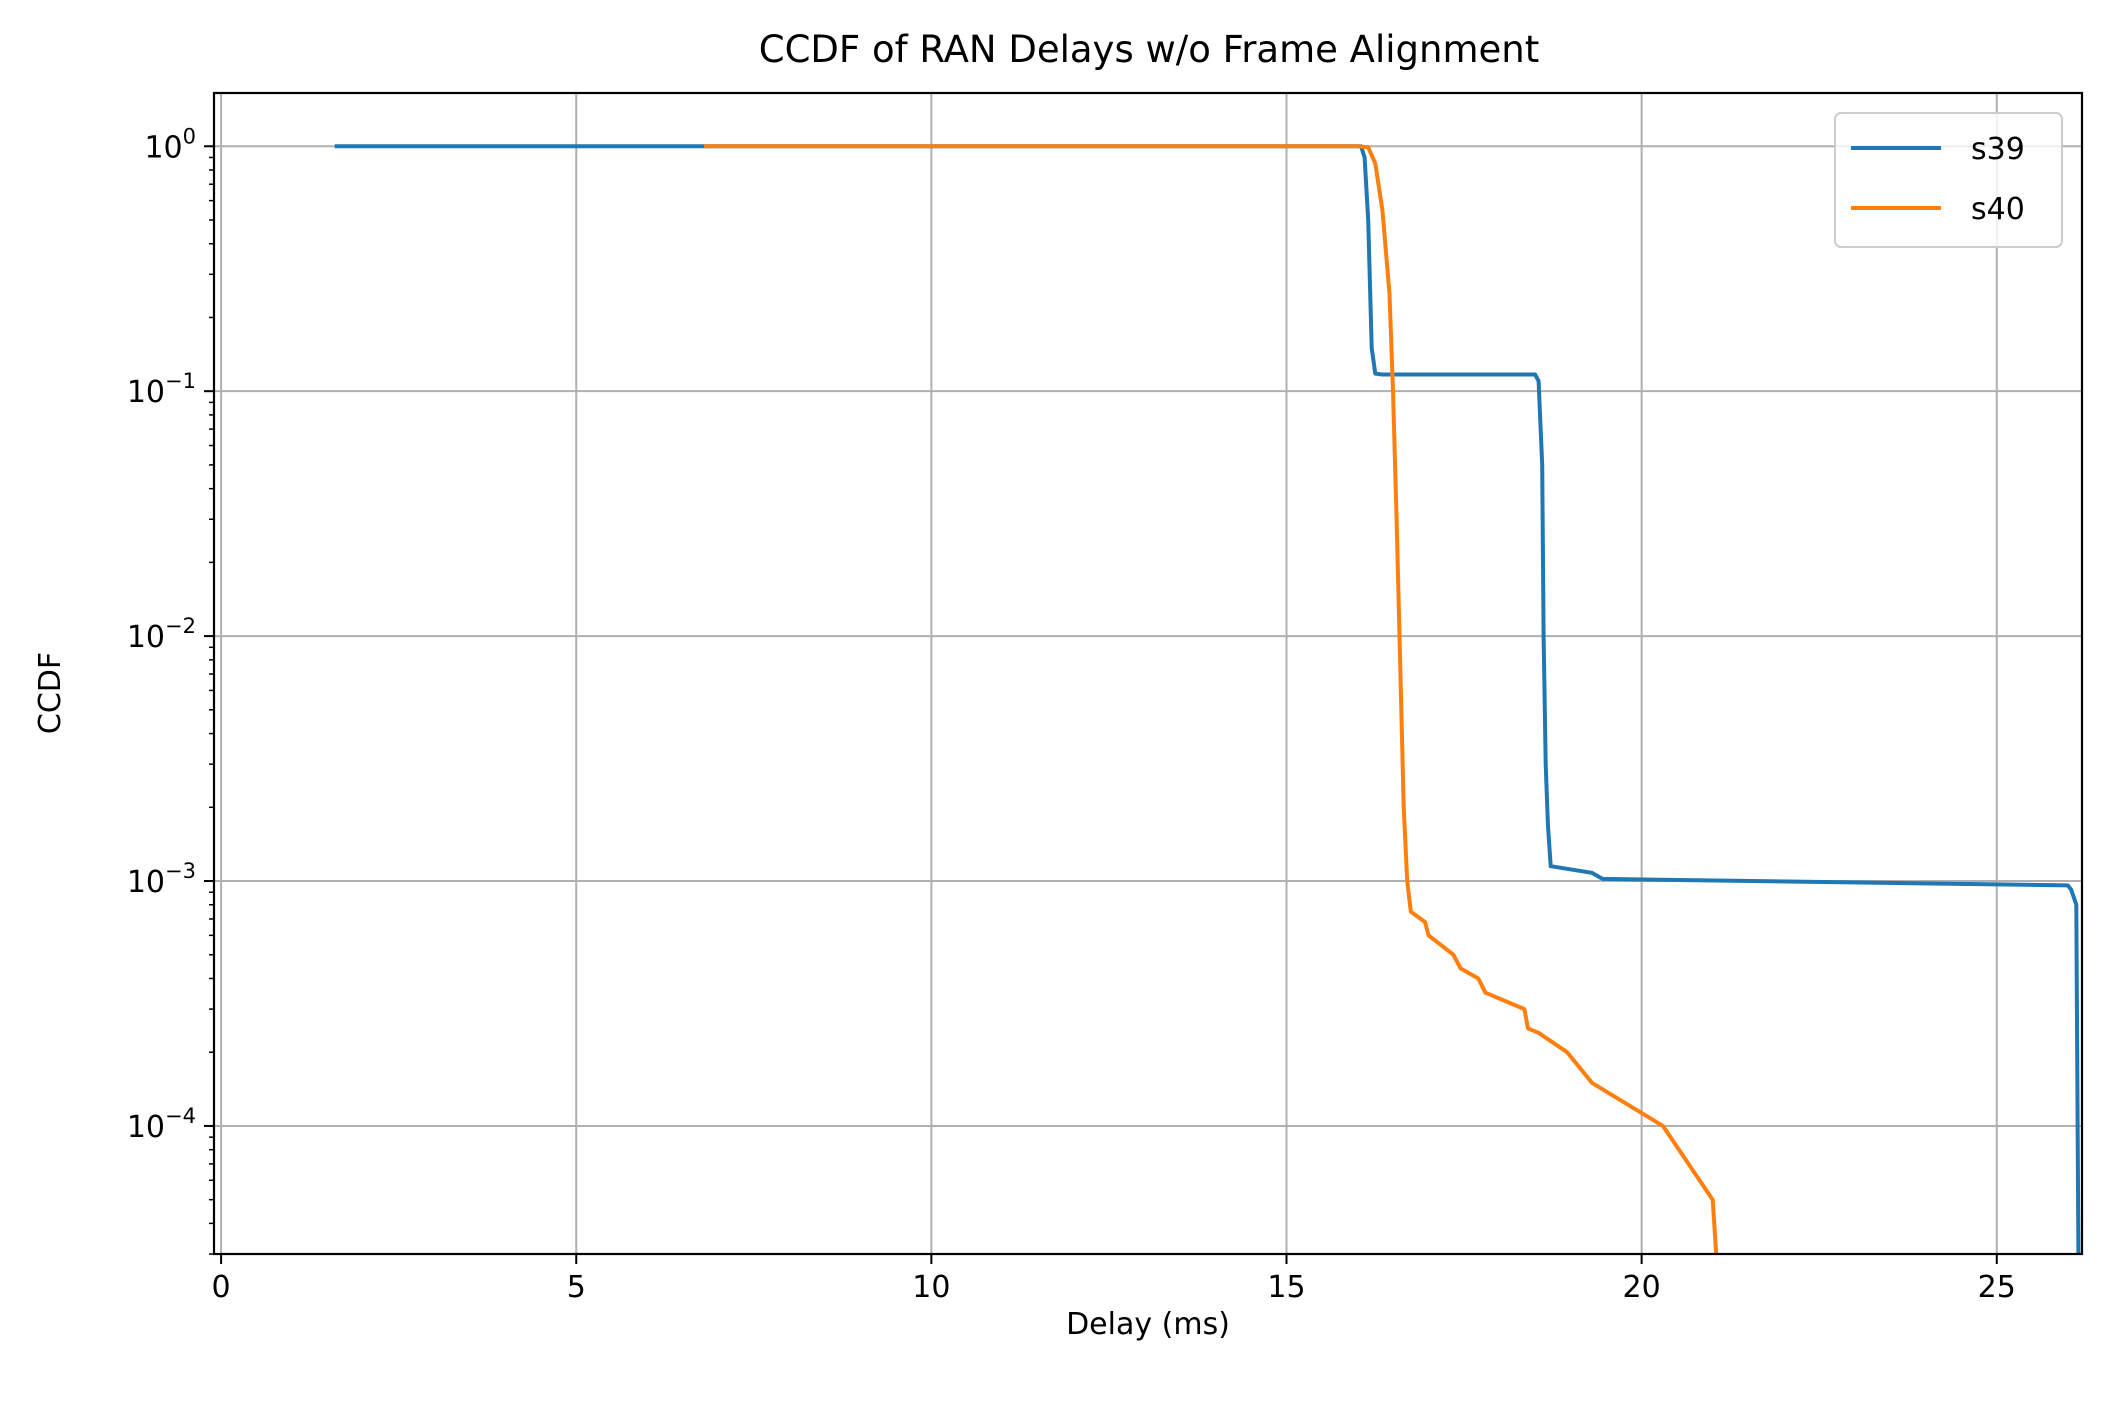  What do you see at coordinates (1997, 1287) in the screenshot?
I see `x-tick-label: 25` at bounding box center [1997, 1287].